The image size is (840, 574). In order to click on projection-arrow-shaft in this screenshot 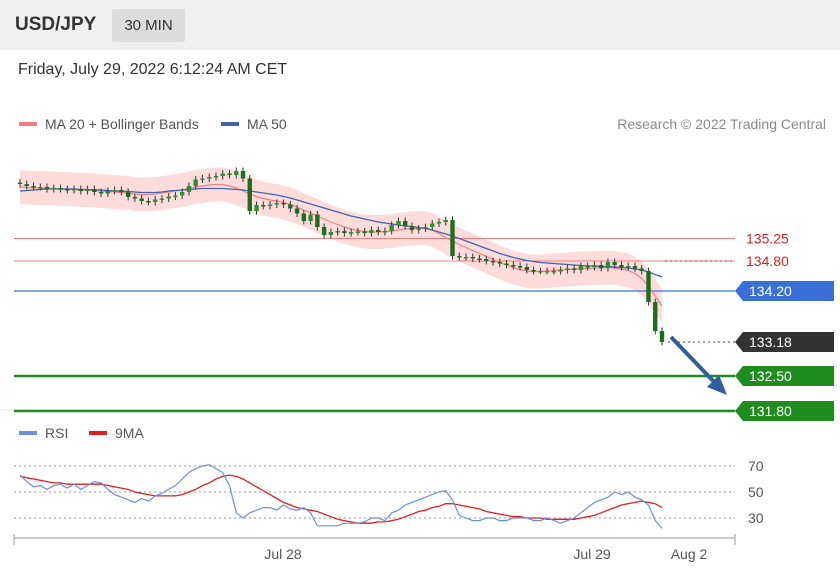, I will do `click(694, 361)`.